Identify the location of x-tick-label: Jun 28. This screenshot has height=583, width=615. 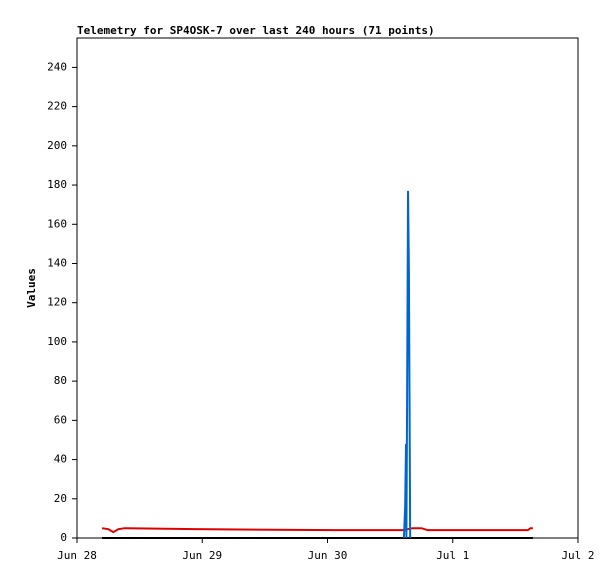
(77, 555).